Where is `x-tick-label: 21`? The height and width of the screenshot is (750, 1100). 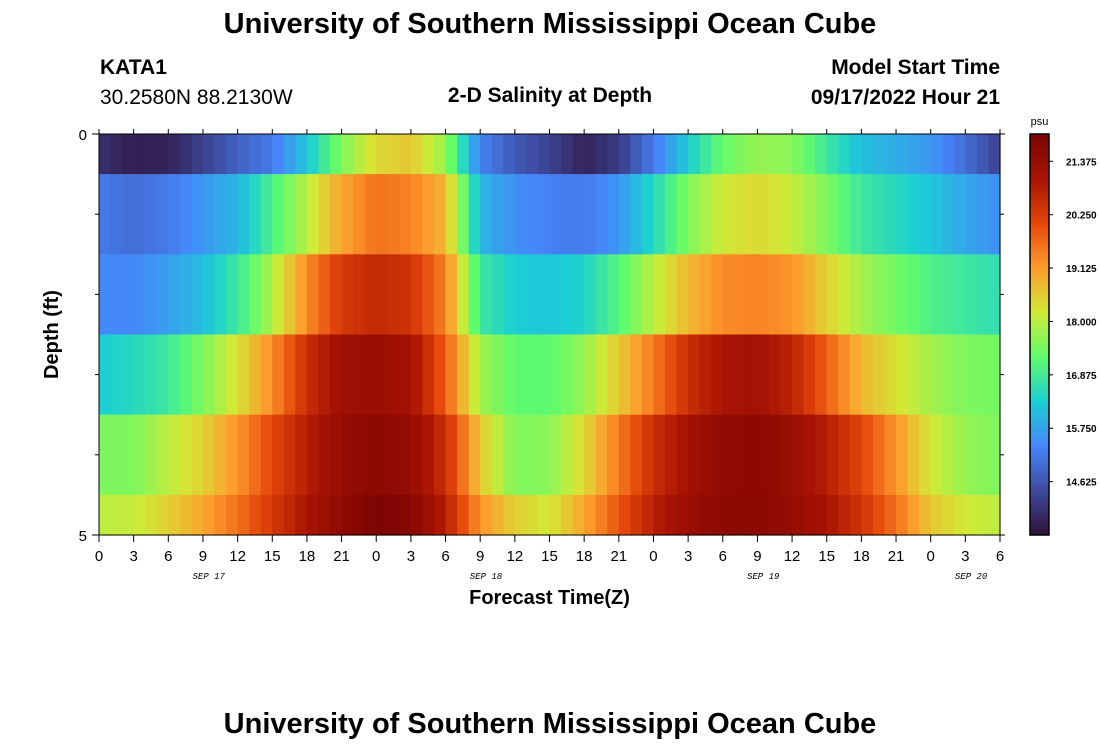
x-tick-label: 21 is located at coordinates (896, 556).